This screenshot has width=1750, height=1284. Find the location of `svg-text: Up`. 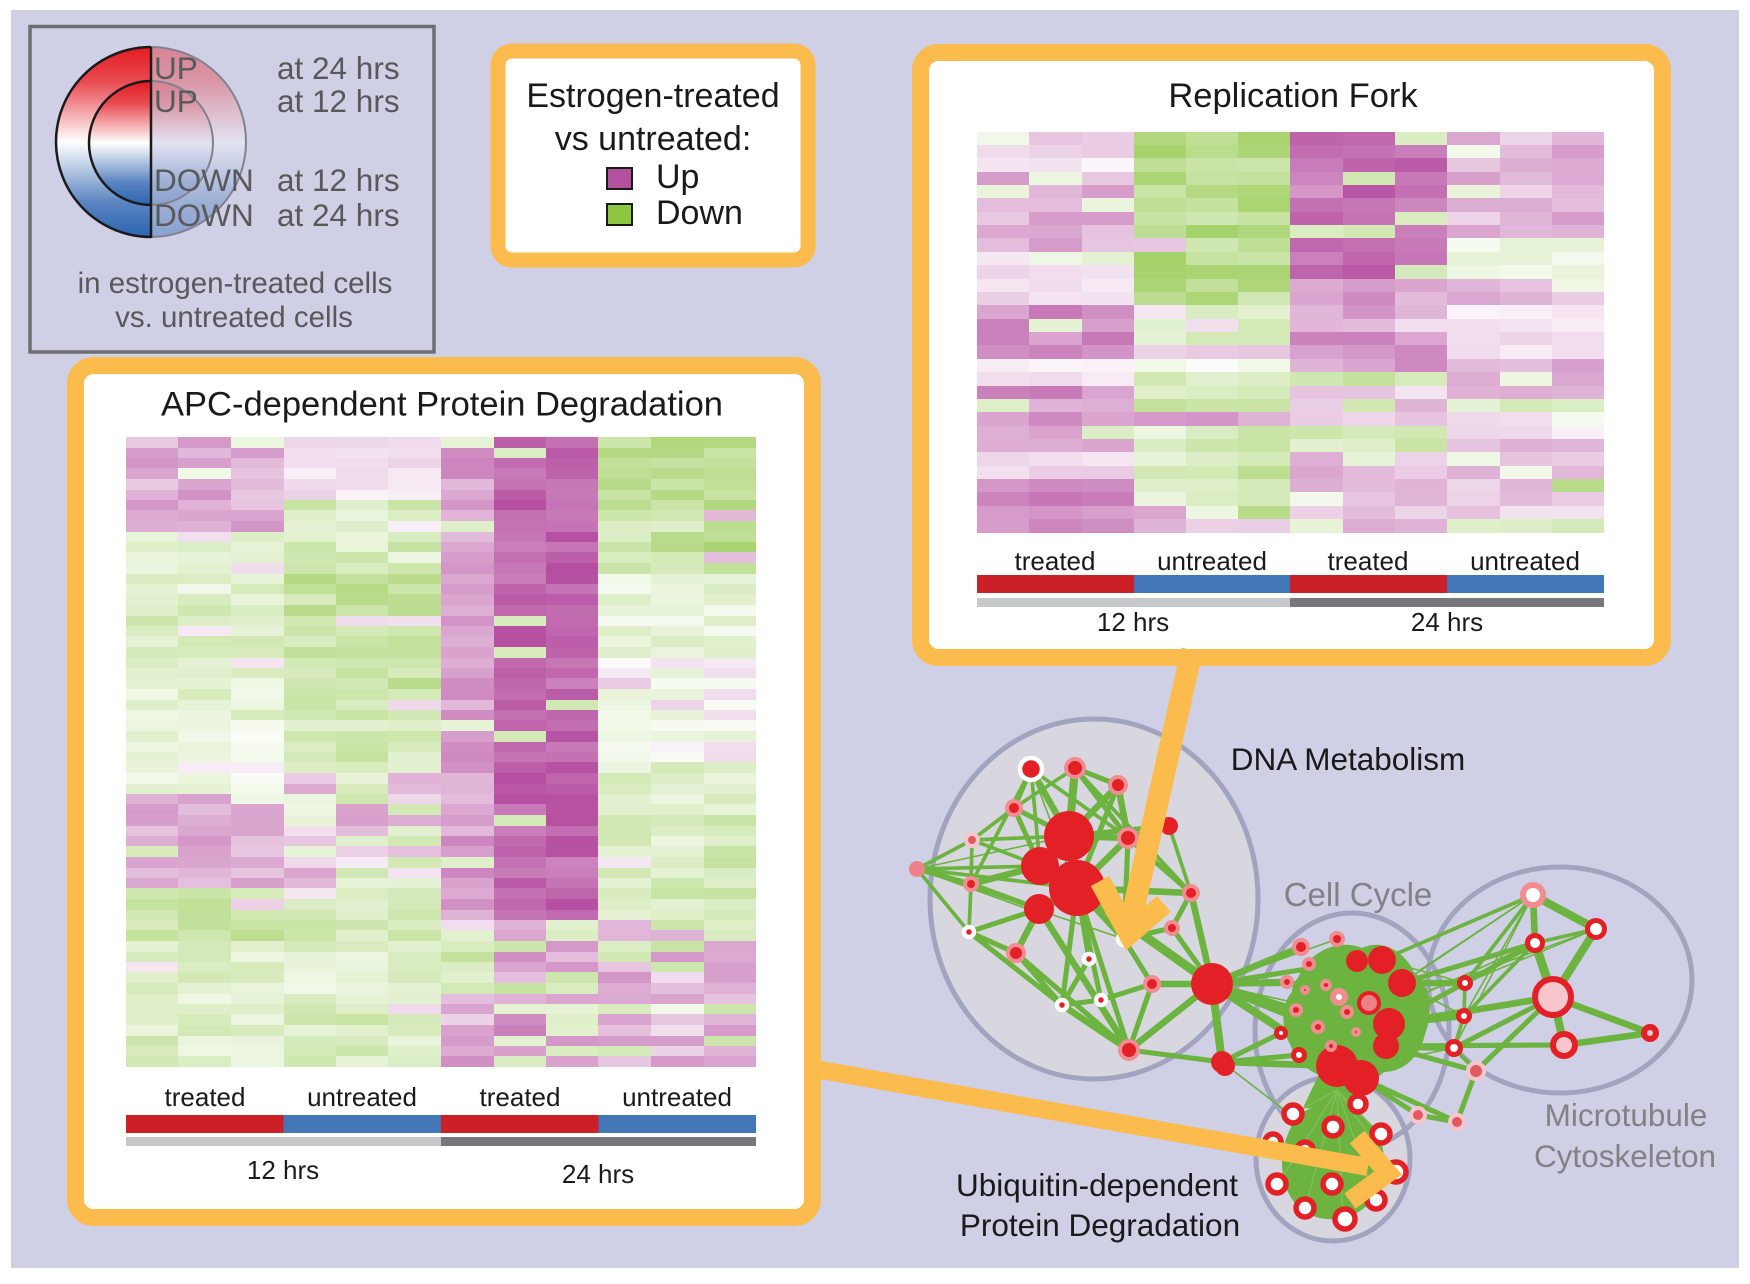

svg-text: Up is located at coordinates (677, 177).